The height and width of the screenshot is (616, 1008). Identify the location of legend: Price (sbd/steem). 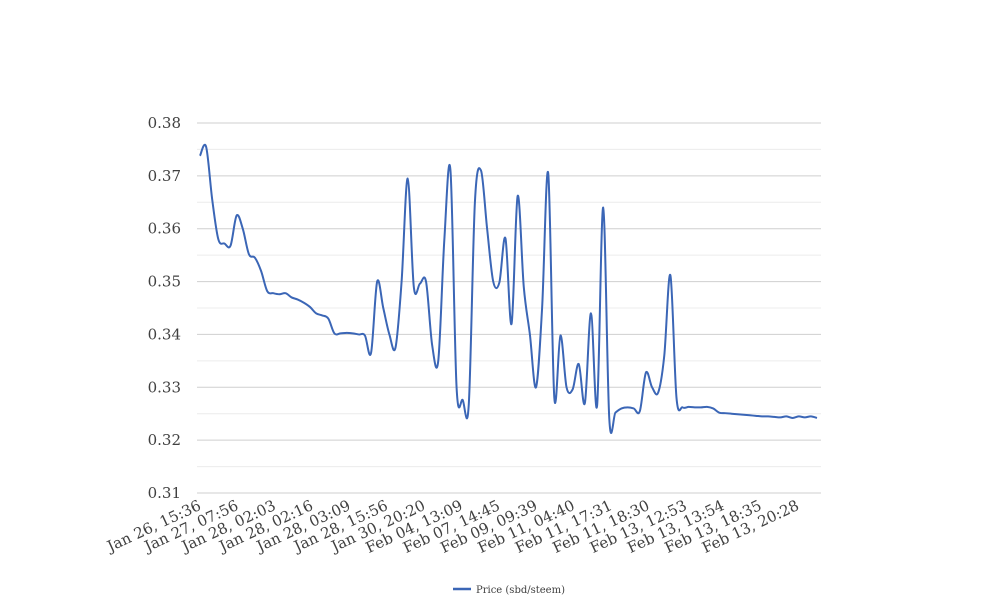
(509, 590).